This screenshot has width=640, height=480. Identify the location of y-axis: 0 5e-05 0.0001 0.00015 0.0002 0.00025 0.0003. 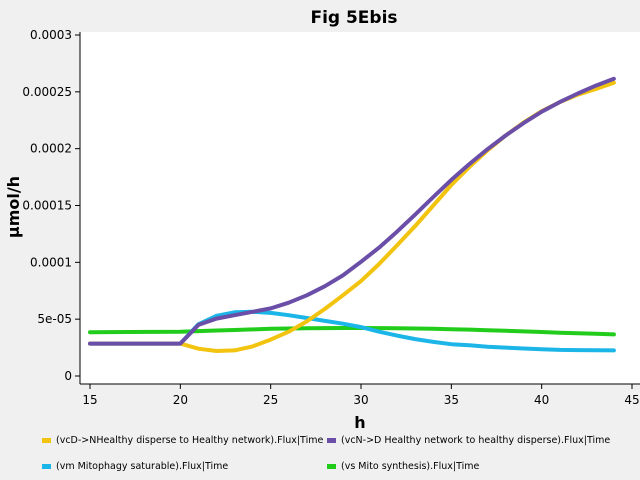
(51, 206).